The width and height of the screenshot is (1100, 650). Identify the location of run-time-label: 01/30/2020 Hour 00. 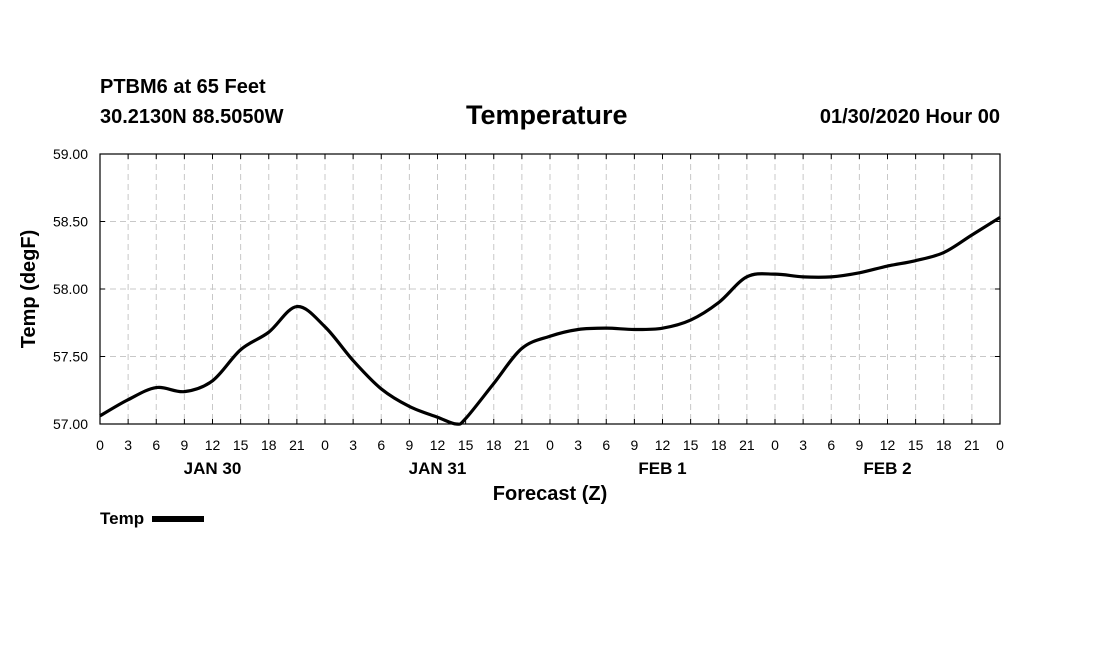
(909, 117).